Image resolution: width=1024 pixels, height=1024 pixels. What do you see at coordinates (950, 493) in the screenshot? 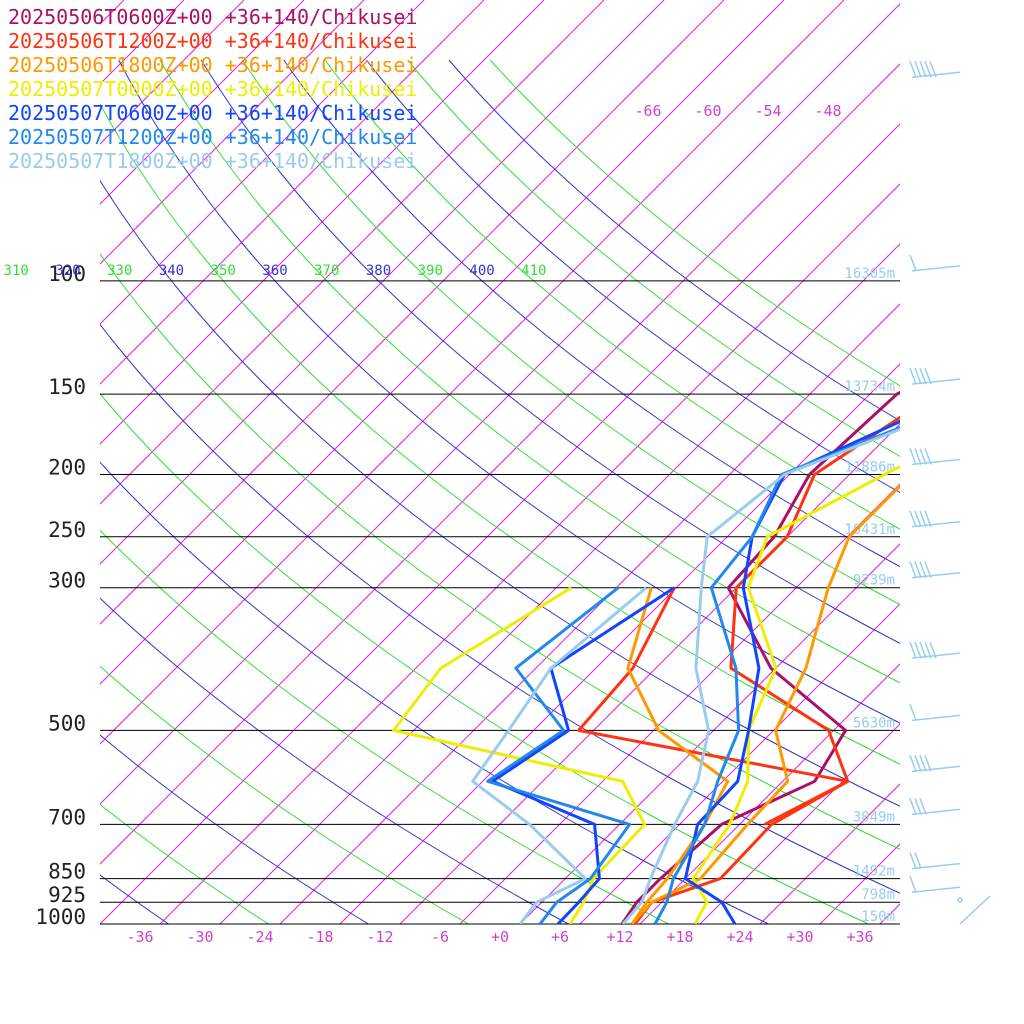
I see `wind-barbs` at bounding box center [950, 493].